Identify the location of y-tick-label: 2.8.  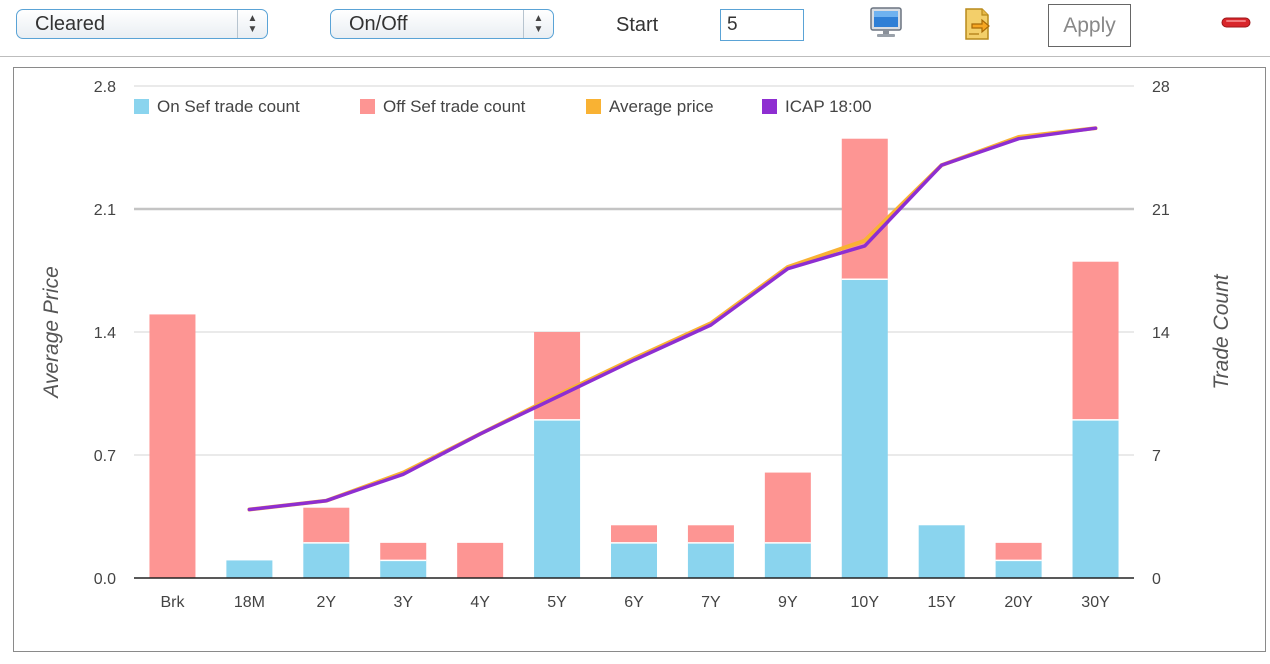
(105, 87).